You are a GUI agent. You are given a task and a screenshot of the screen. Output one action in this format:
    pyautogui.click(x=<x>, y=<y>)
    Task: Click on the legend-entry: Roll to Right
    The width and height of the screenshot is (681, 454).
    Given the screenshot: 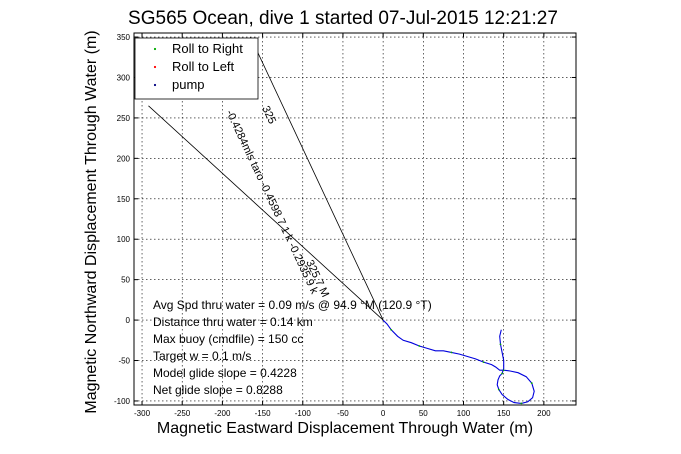 What is the action you would take?
    pyautogui.click(x=207, y=48)
    